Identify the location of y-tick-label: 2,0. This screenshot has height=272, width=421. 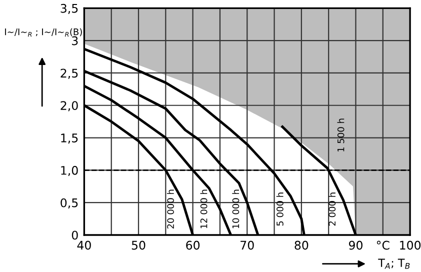
(69, 106).